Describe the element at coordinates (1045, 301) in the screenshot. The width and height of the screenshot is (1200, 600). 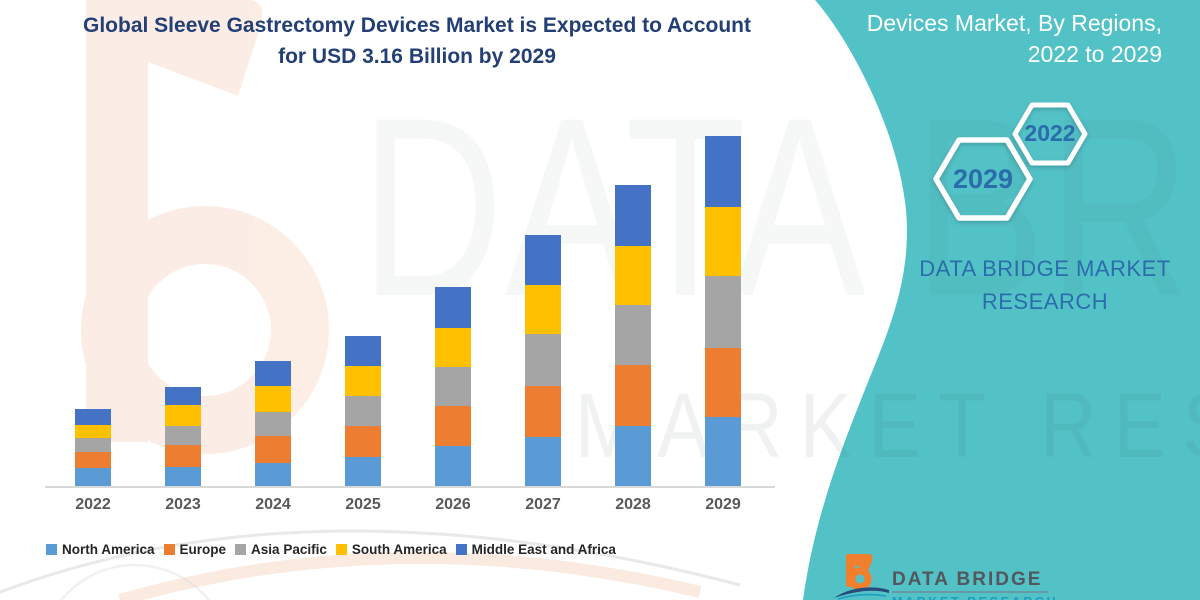
I see `panel-brand-line2: RESEARCH` at that location.